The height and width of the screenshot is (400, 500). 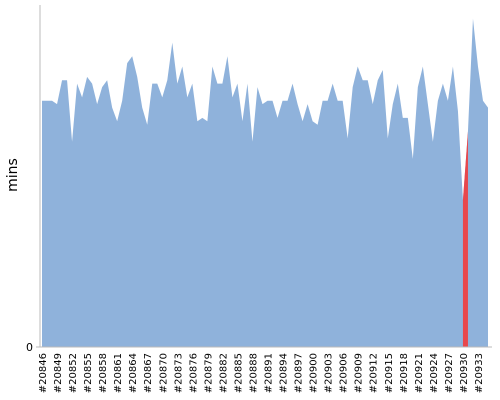 What do you see at coordinates (148, 373) in the screenshot?
I see `x-tick-label: #20867` at bounding box center [148, 373].